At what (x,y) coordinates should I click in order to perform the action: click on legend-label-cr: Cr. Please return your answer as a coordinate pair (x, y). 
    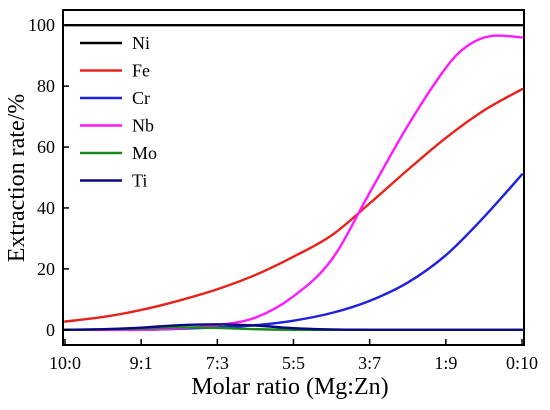
    Looking at the image, I should click on (141, 98).